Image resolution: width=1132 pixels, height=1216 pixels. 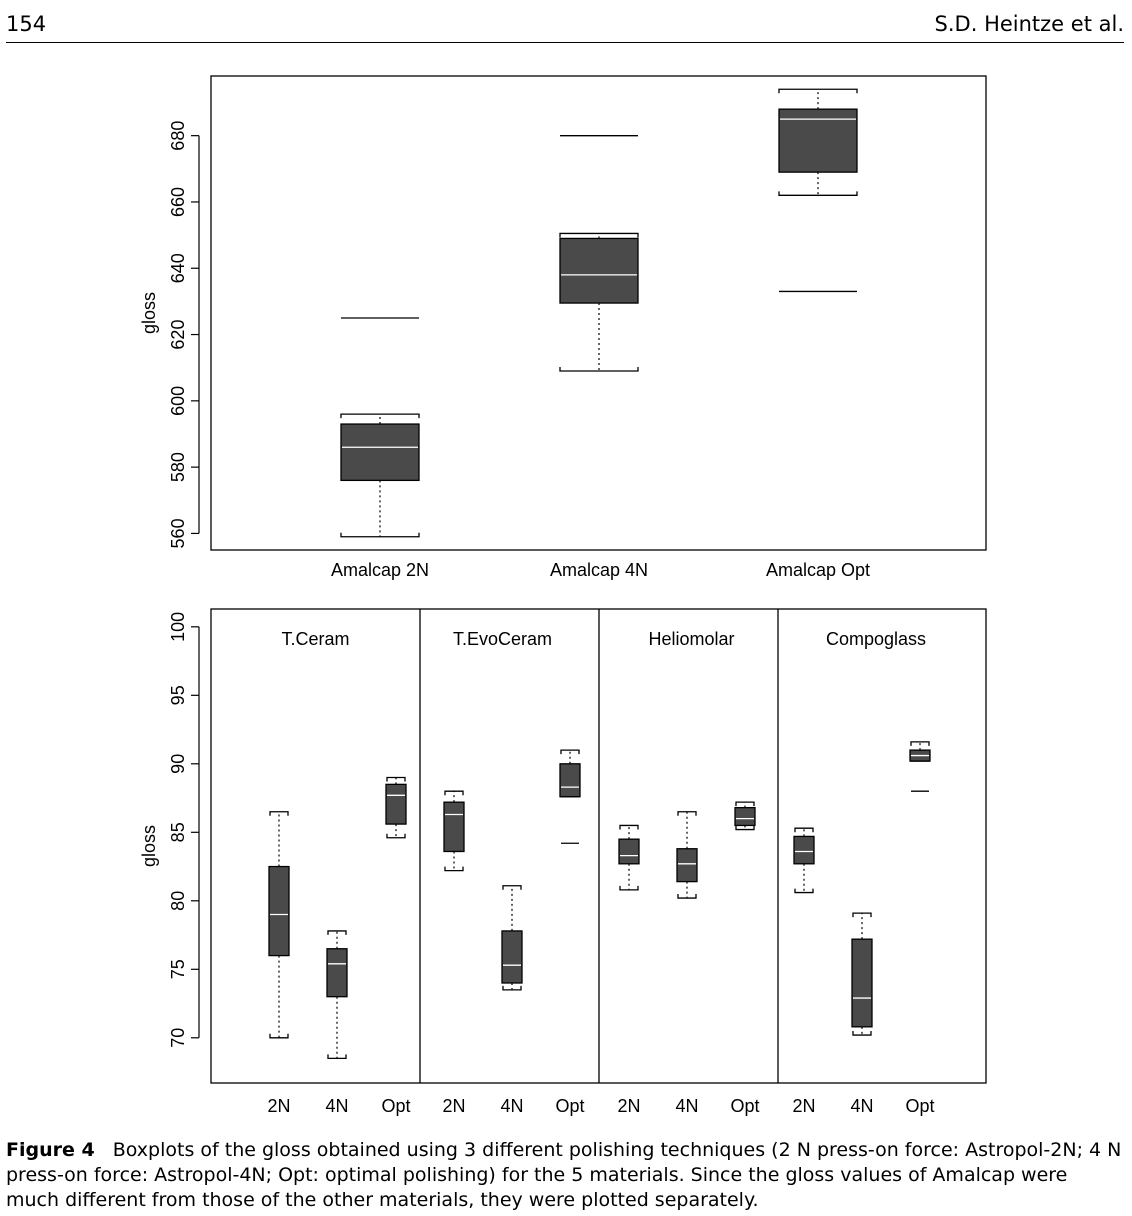 What do you see at coordinates (178, 268) in the screenshot?
I see `y-tick-label: 640` at bounding box center [178, 268].